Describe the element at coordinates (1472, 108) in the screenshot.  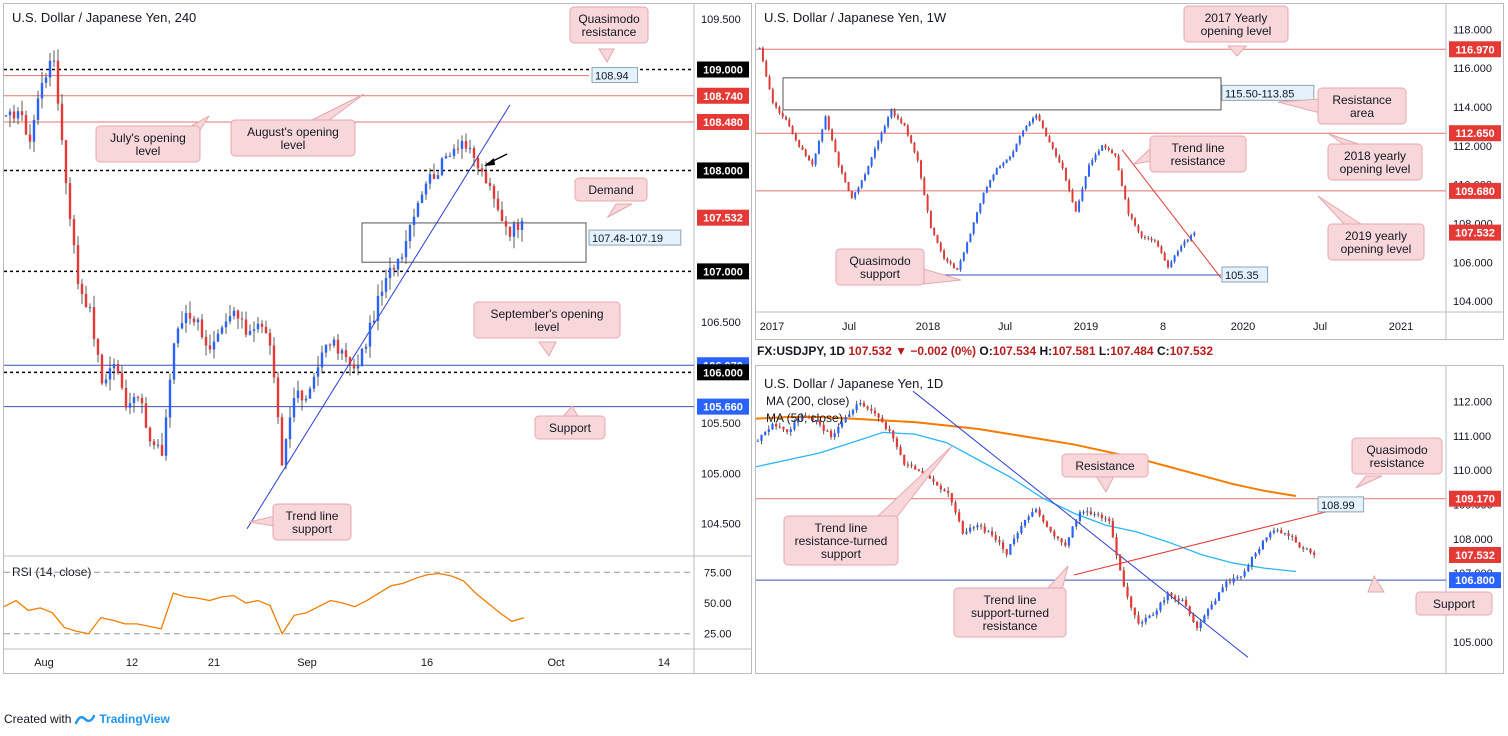
I see `y-tick-label: 114.000` at that location.